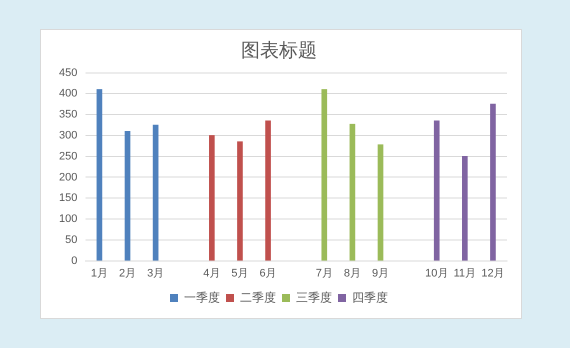 This screenshot has height=348, width=570. What do you see at coordinates (268, 273) in the screenshot?
I see `x-tick-label: 6月` at bounding box center [268, 273].